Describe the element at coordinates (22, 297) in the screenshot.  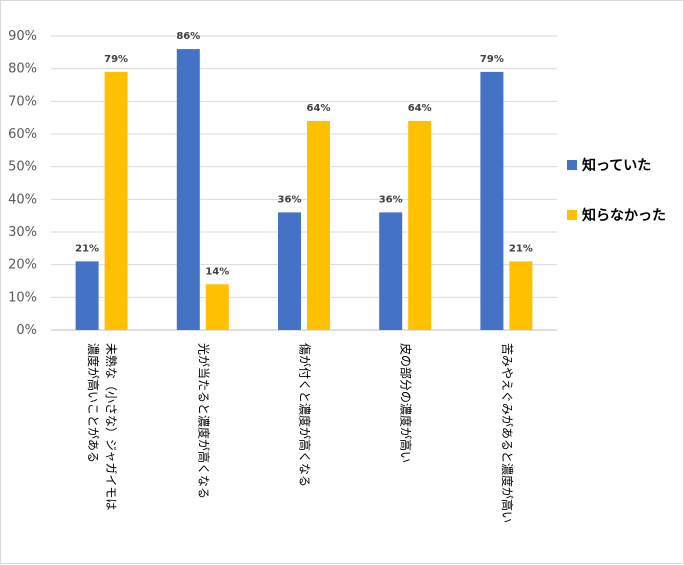
I see `y-tick-label: 10%` at that location.